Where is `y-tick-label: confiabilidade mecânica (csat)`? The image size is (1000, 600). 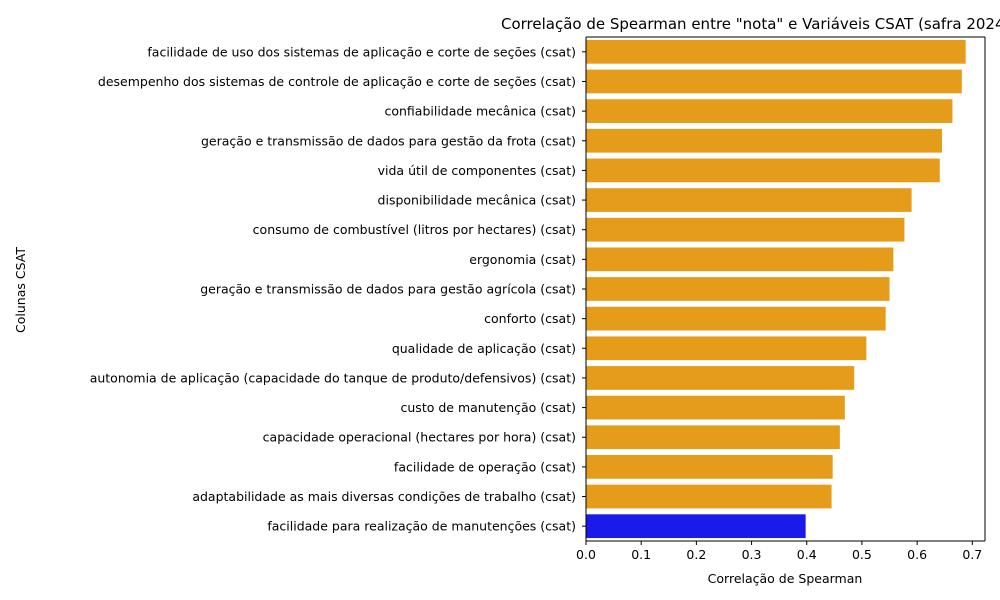
y-tick-label: confiabilidade mecânica (csat) is located at coordinates (480, 111).